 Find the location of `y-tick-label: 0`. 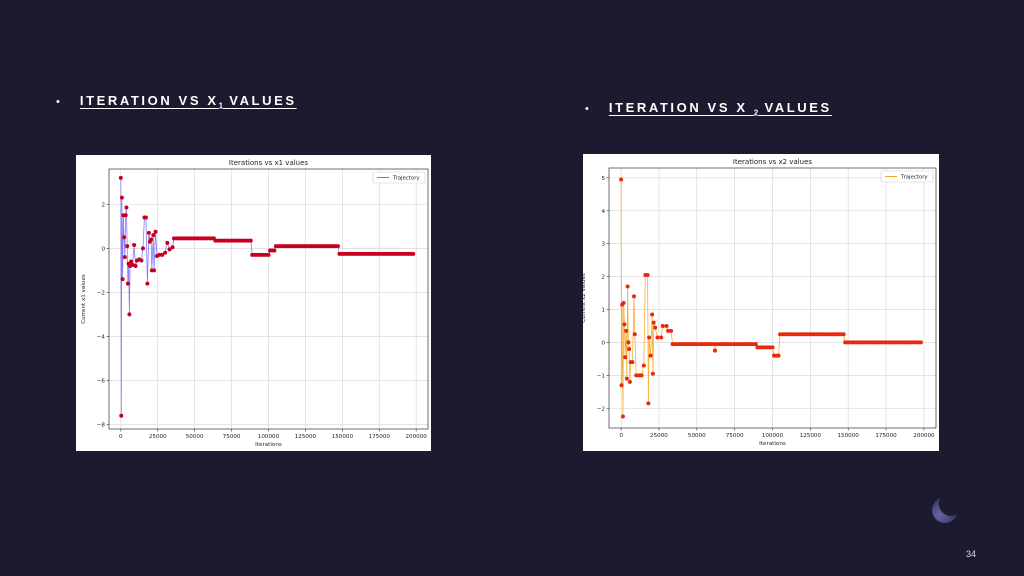

y-tick-label: 0 is located at coordinates (103, 249).